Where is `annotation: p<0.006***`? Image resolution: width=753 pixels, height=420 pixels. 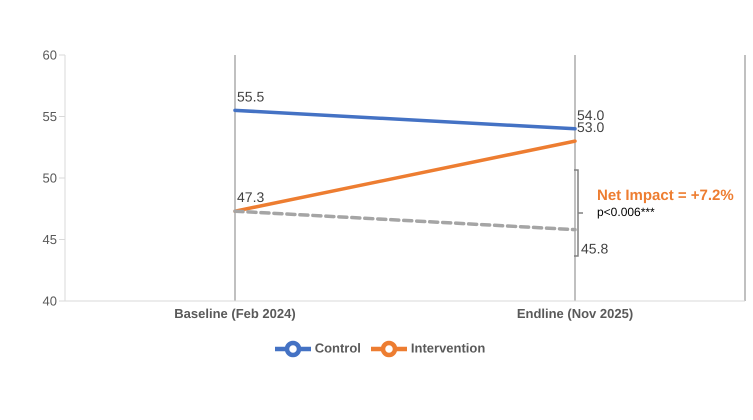 annotation: p<0.006*** is located at coordinates (626, 212).